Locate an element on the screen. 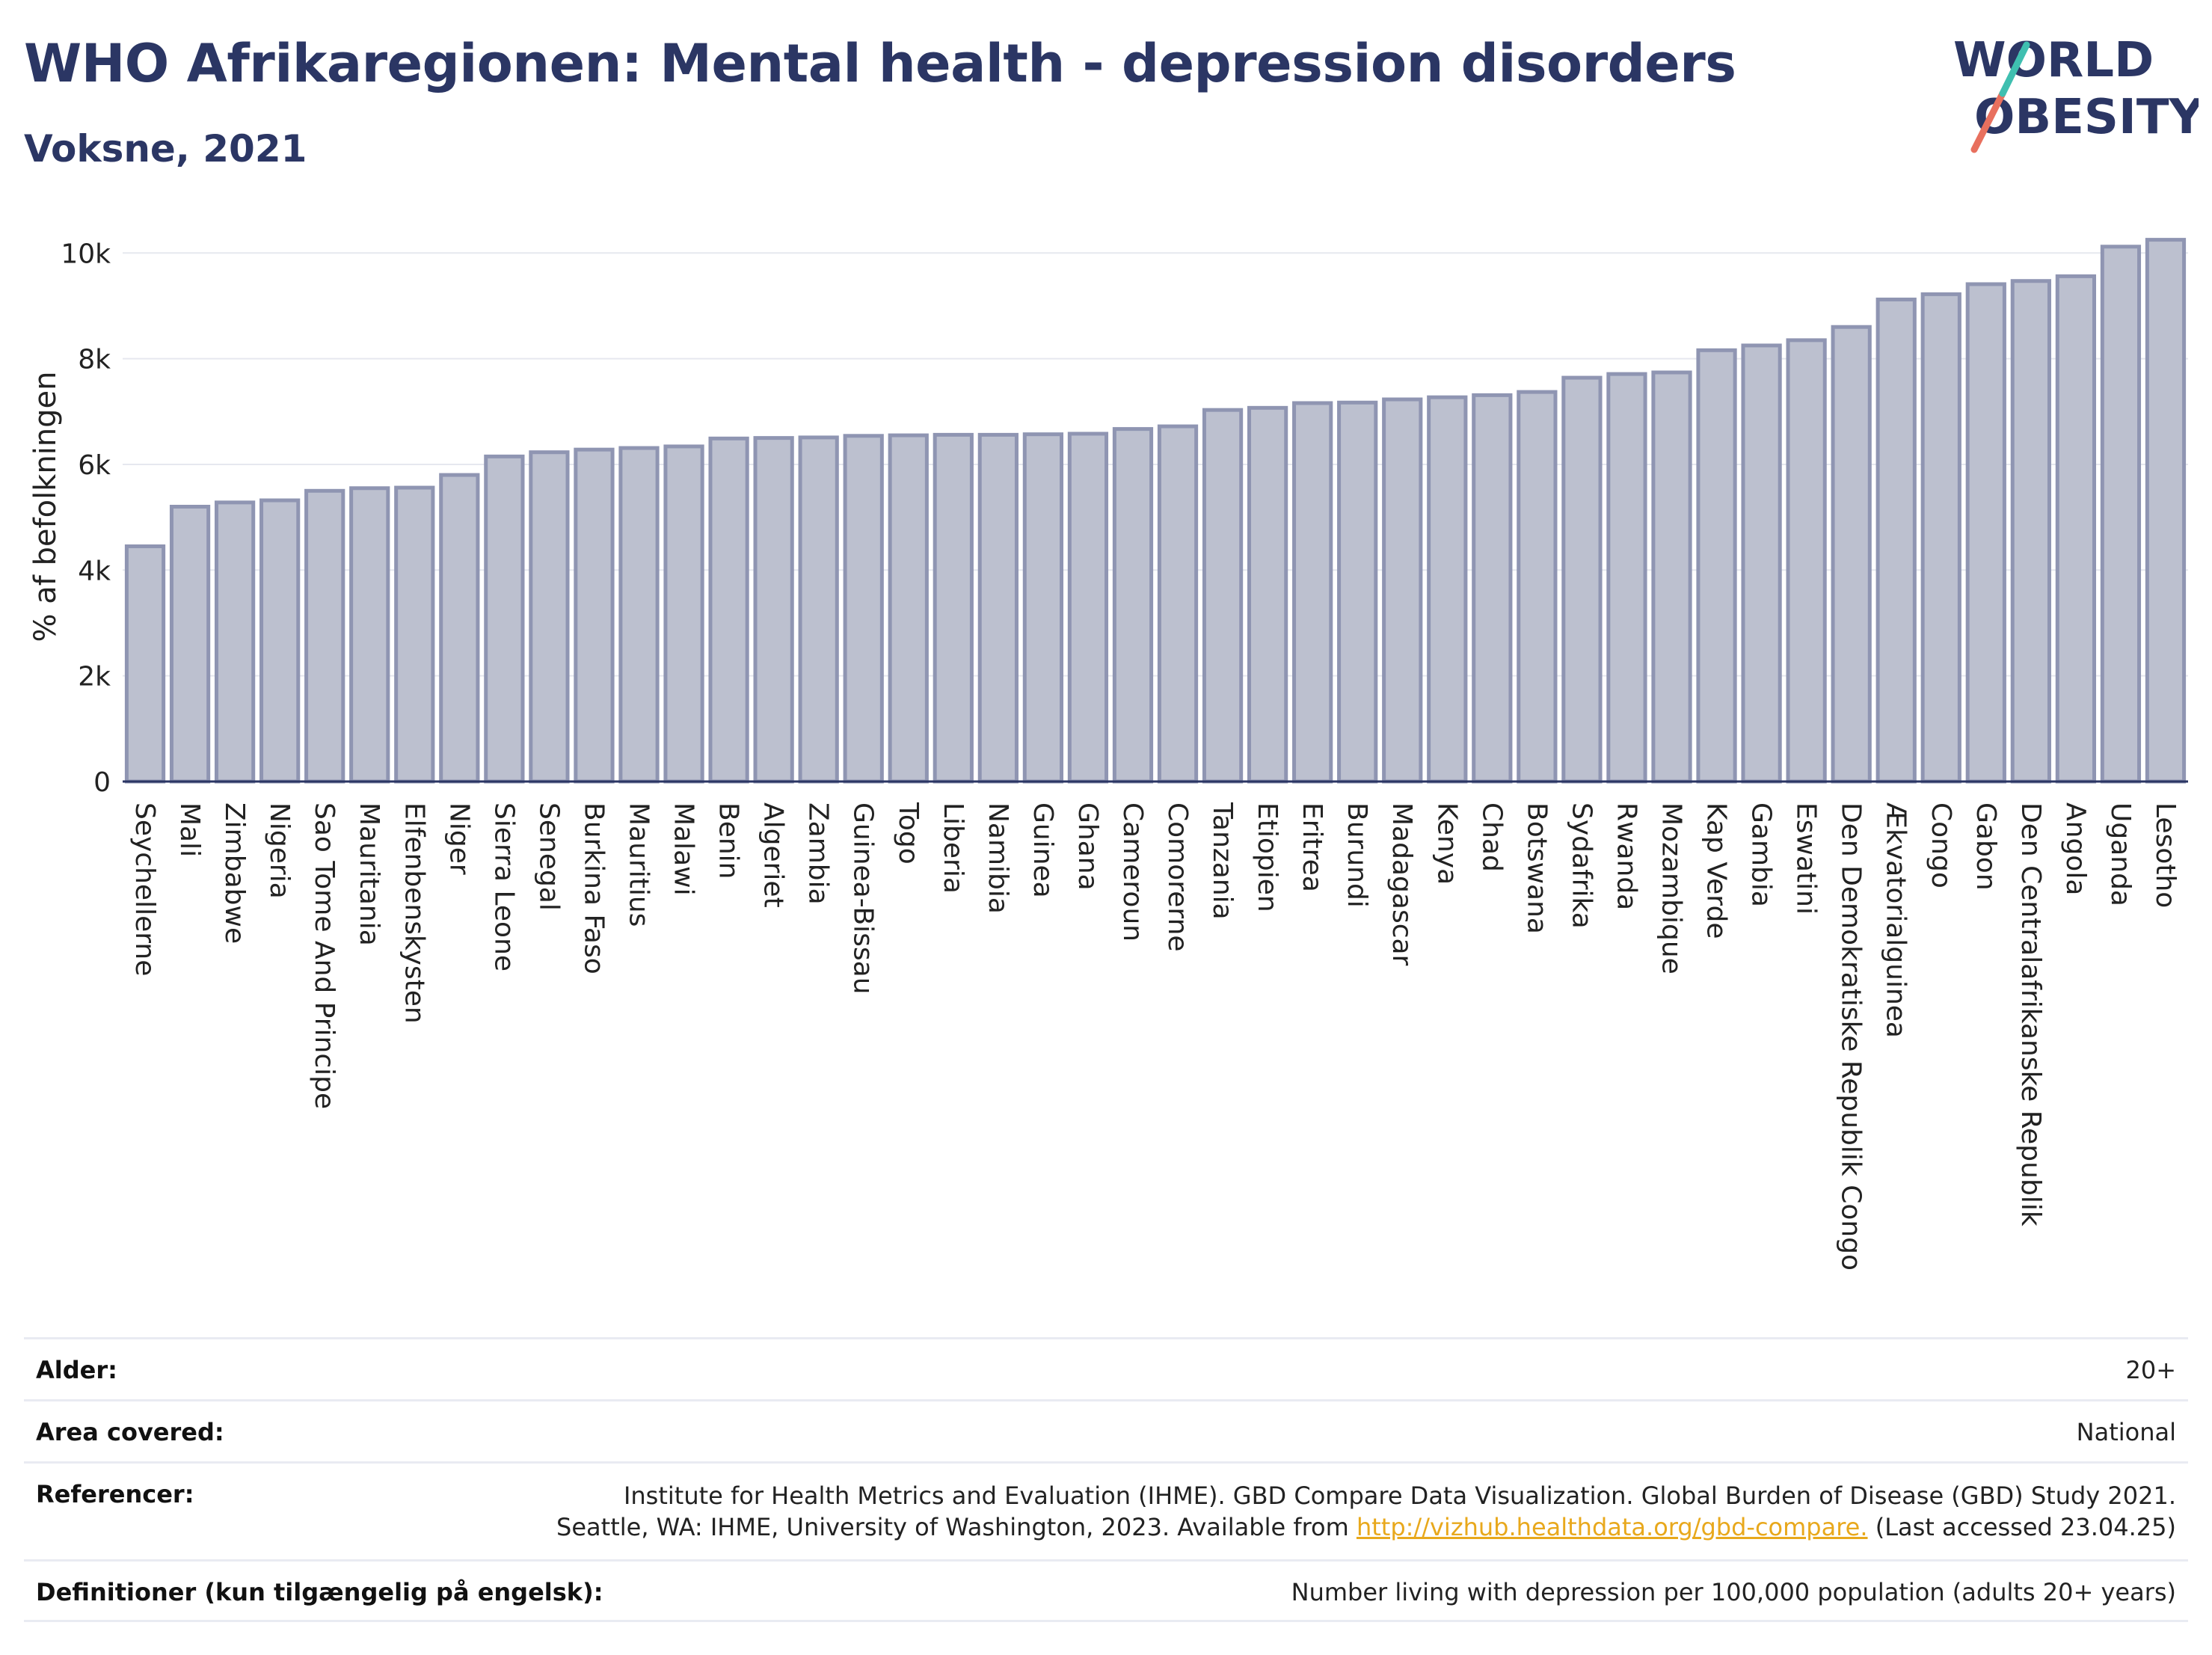 This screenshot has height=1655, width=2212. x-tick-label: Mali is located at coordinates (189, 829).